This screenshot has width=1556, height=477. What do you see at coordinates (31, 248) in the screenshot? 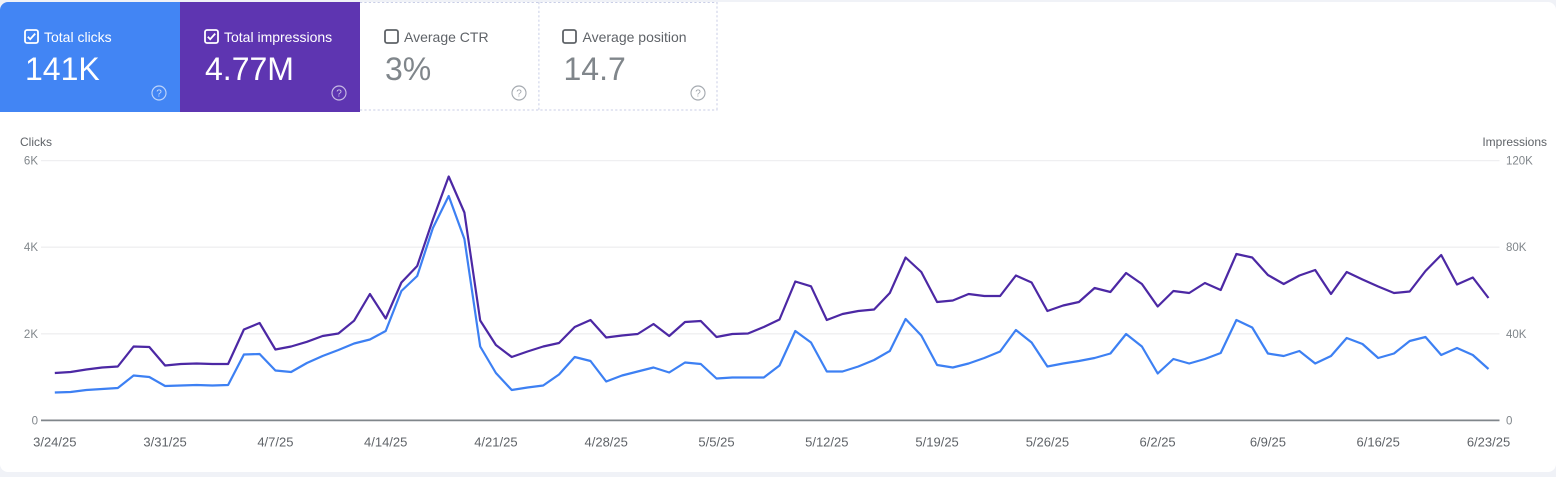
I see `svg-text: 4K` at bounding box center [31, 248].